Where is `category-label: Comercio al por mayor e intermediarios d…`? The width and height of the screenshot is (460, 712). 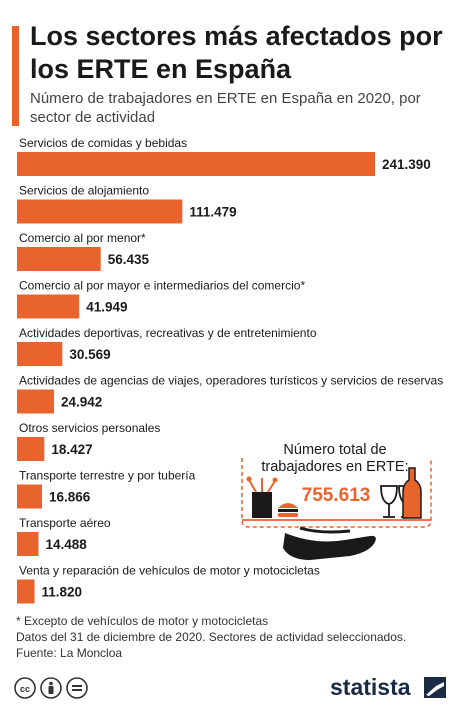
category-label: Comercio al por mayor e intermediarios d… is located at coordinates (162, 286).